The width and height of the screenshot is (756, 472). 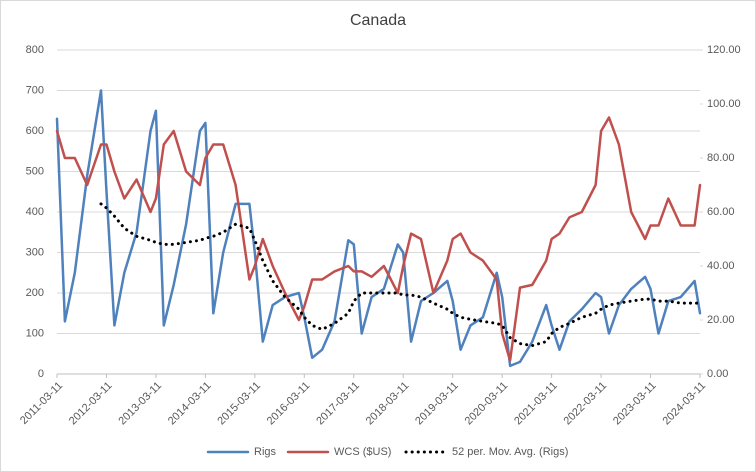 I want to click on legend-label: Rigs, so click(x=265, y=452).